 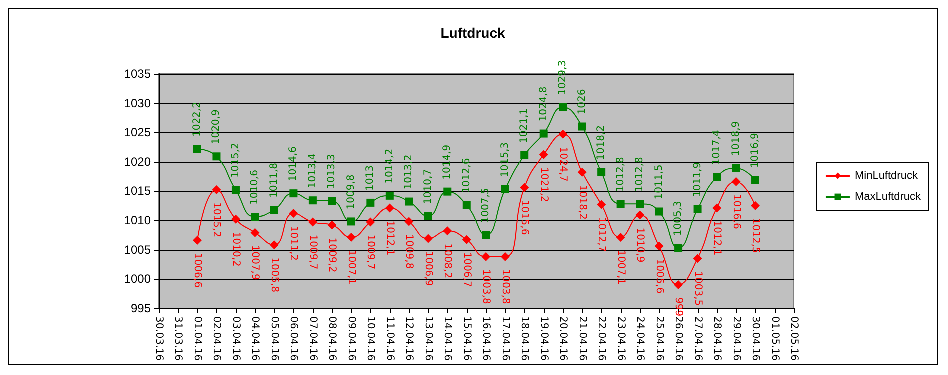 What do you see at coordinates (255, 338) in the screenshot?
I see `x-tick-label: 04.04.16` at bounding box center [255, 338].